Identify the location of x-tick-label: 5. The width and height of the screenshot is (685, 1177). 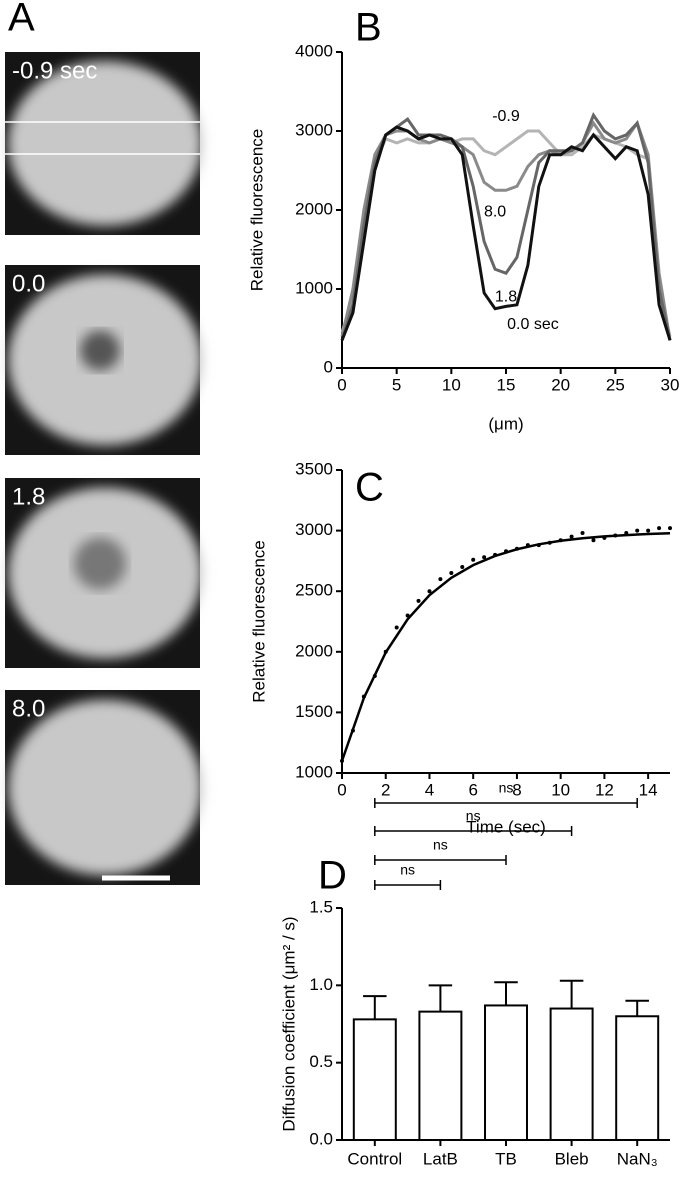
(396, 384).